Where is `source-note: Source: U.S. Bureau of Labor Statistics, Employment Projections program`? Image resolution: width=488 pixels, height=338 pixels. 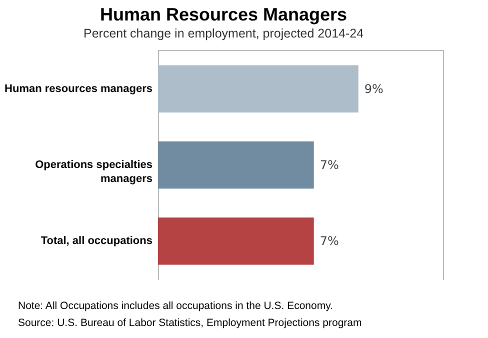
source-note: Source: U.S. Bureau of Labor Statistics, Employment Projections program is located at coordinates (190, 323).